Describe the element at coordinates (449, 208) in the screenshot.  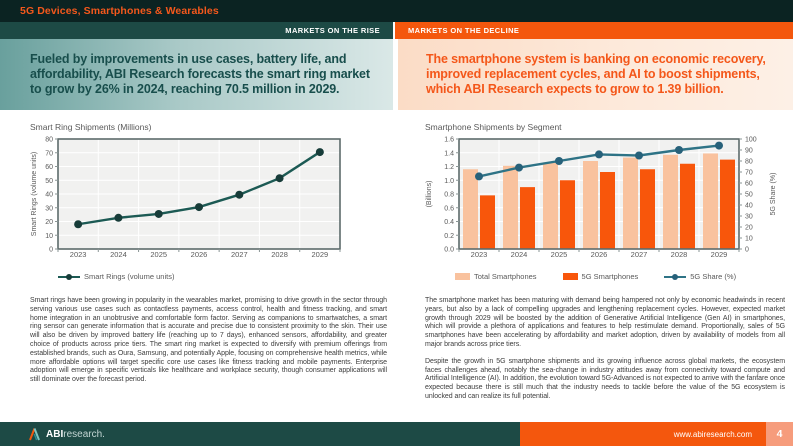
I see `svg-text: 0.6` at that location.